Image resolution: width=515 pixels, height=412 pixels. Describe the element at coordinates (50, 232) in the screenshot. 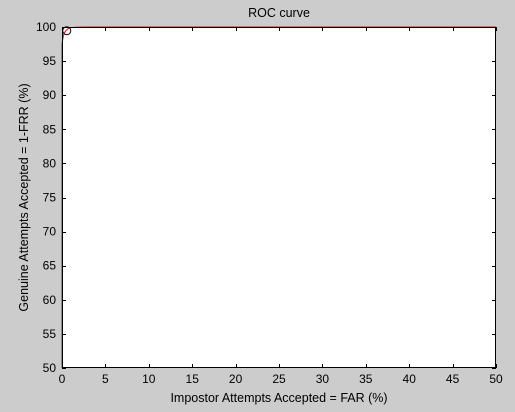

I see `y-tick-label: 70` at that location.